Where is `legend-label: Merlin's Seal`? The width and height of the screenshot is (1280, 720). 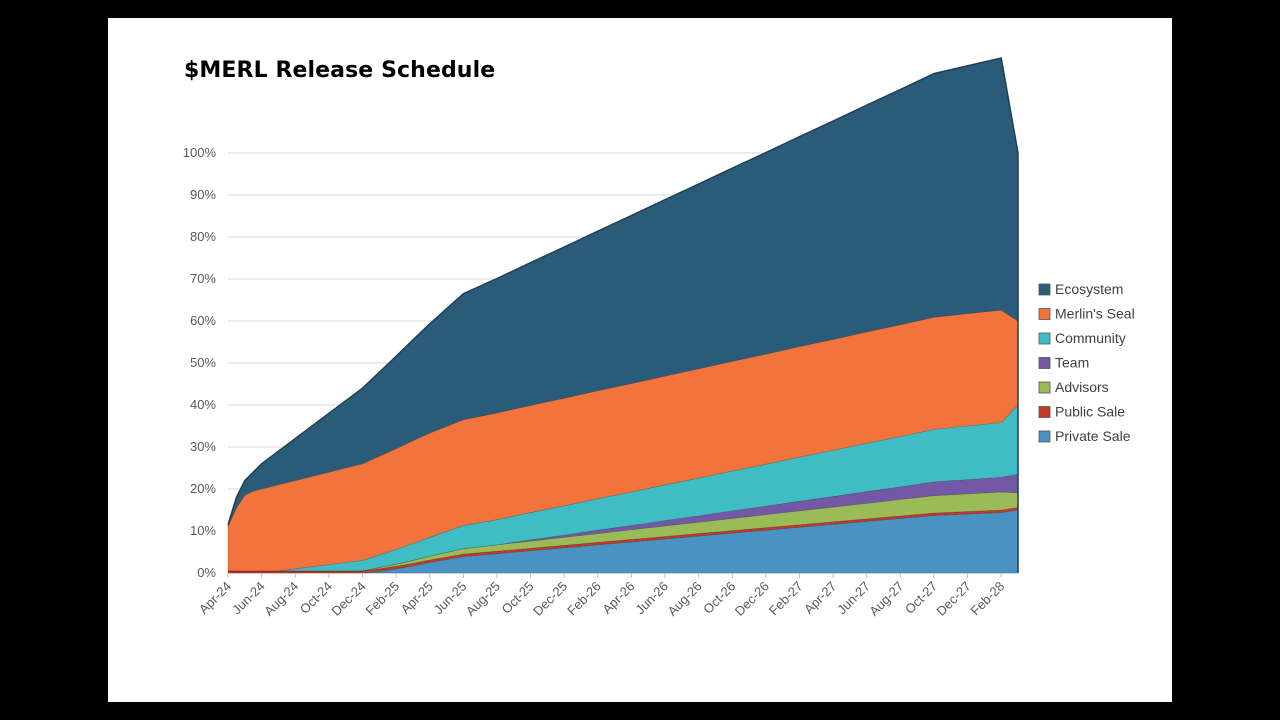
legend-label: Merlin's Seal is located at coordinates (1095, 314).